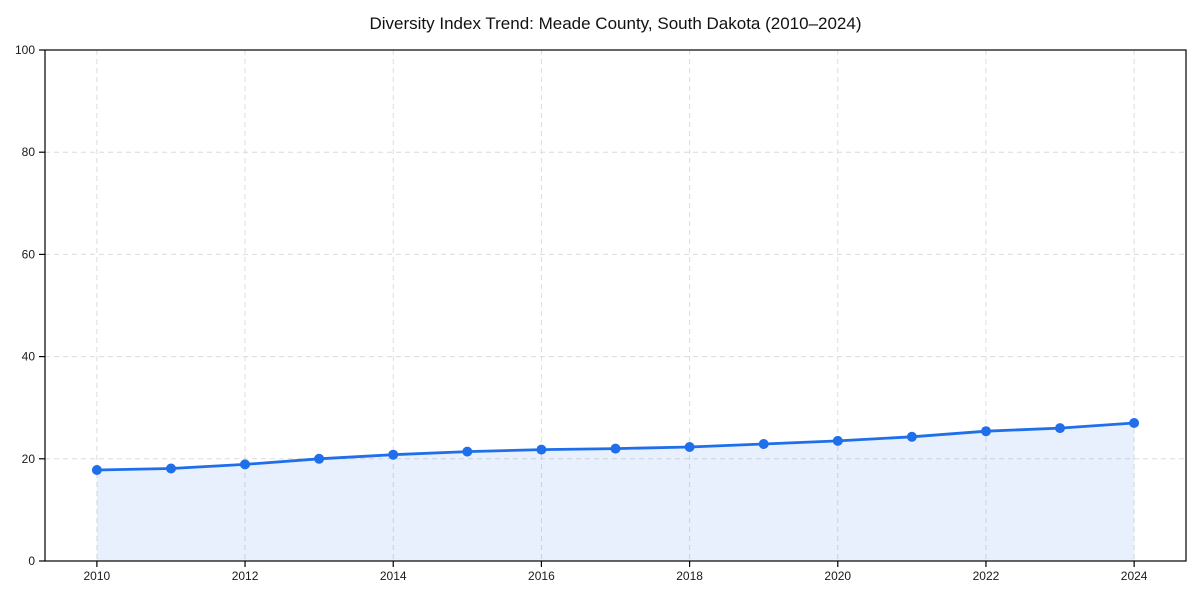 The height and width of the screenshot is (600, 1200). I want to click on data-point-2010, so click(96, 470).